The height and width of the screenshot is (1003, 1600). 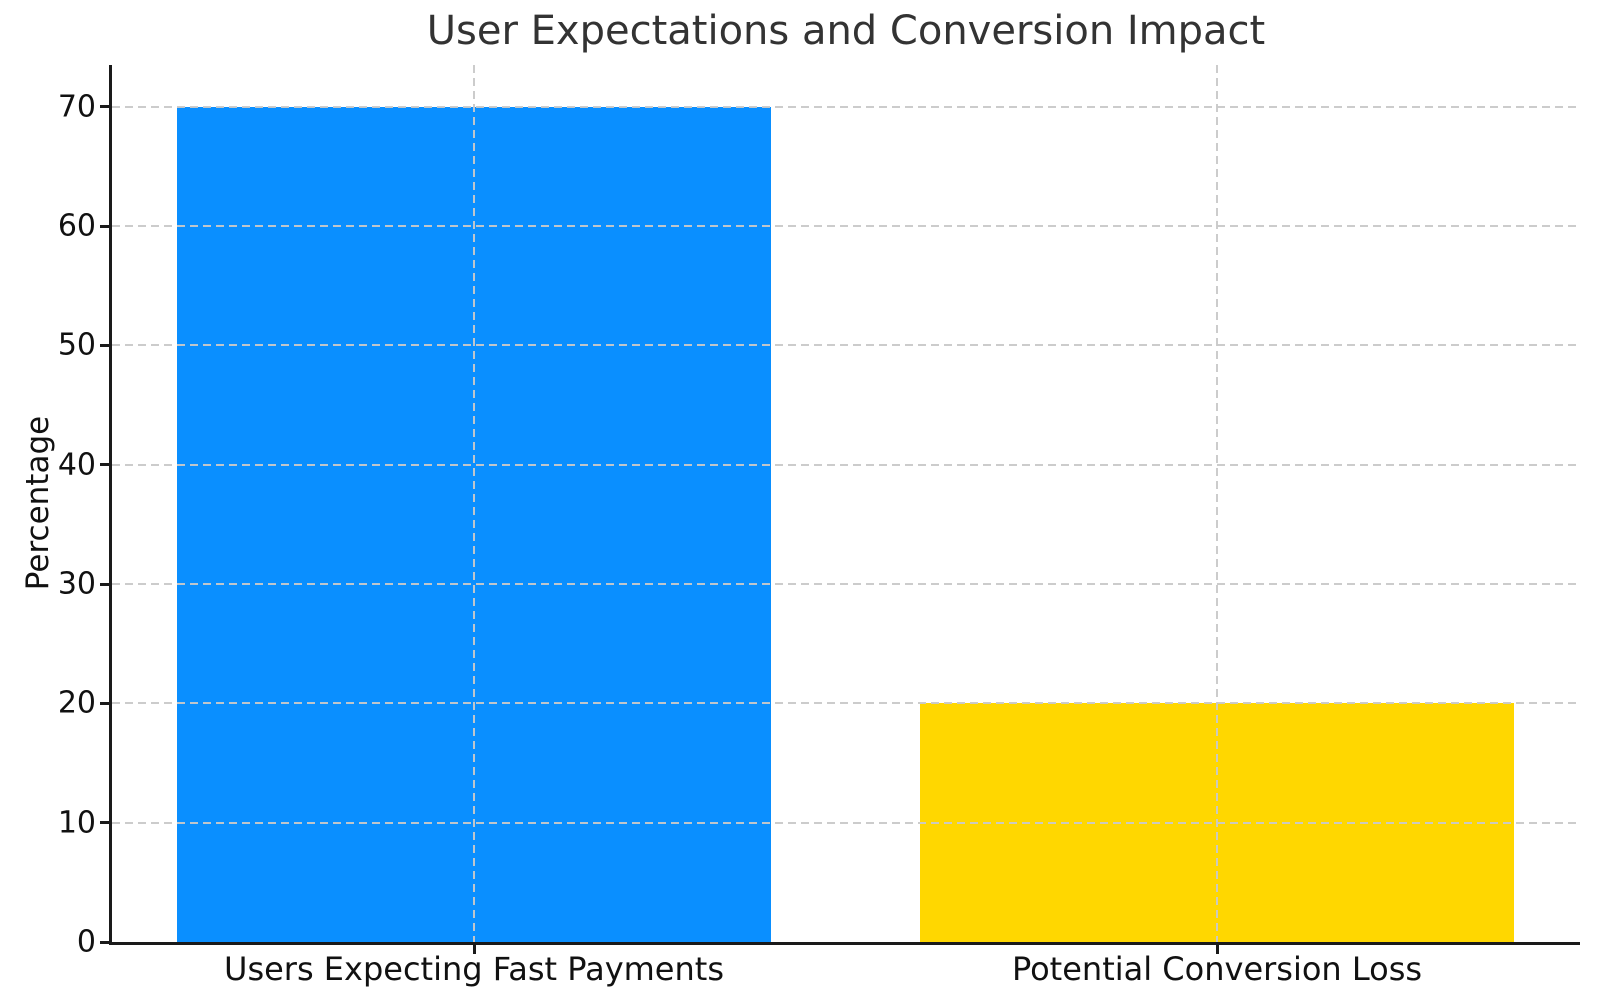 I want to click on y-tick-label: 70, so click(x=76, y=107).